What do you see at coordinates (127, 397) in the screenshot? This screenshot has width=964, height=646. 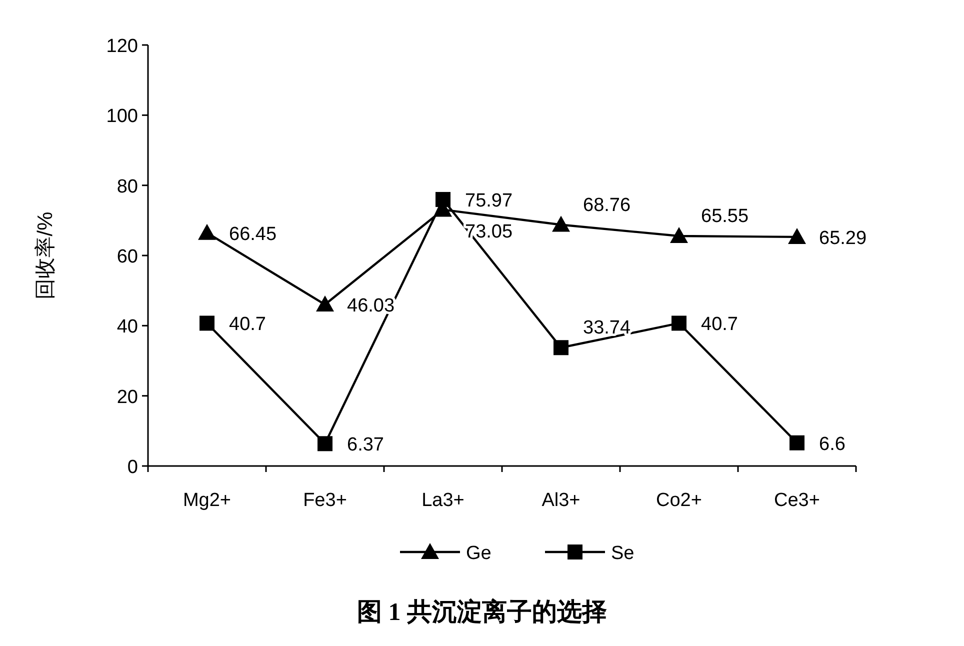 I see `y-tick-label: 20` at bounding box center [127, 397].